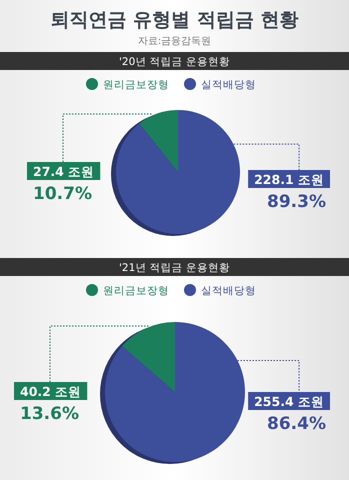  I want to click on data-label: 255.4 조원 86.4%, so click(290, 414).